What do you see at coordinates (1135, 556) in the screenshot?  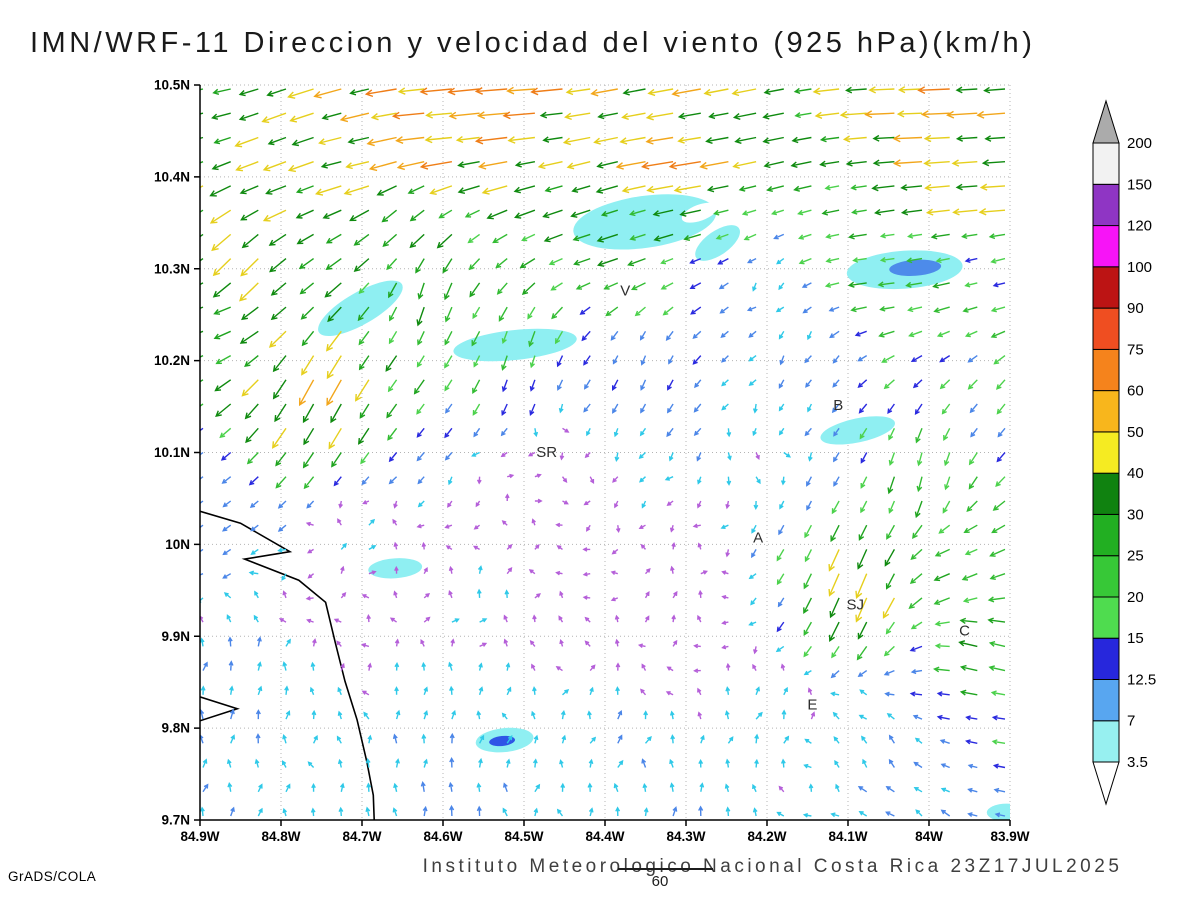 I see `colorbar-tick-label: 25` at bounding box center [1135, 556].